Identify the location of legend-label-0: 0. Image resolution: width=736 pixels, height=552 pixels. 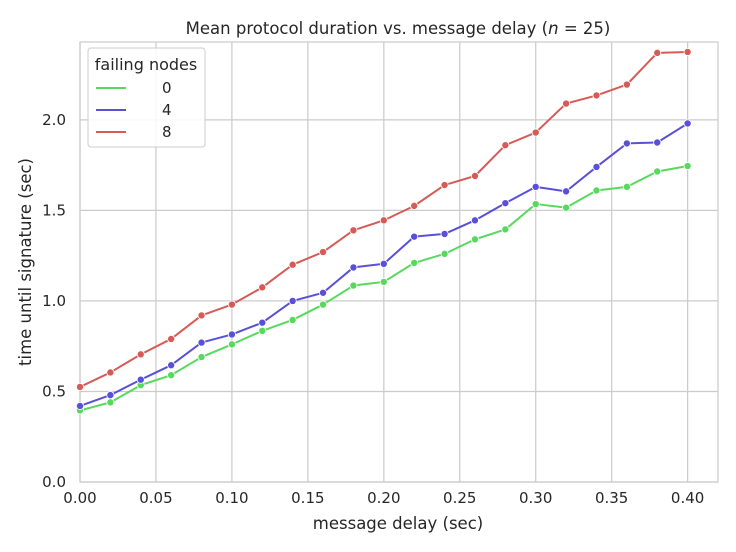
(167, 88).